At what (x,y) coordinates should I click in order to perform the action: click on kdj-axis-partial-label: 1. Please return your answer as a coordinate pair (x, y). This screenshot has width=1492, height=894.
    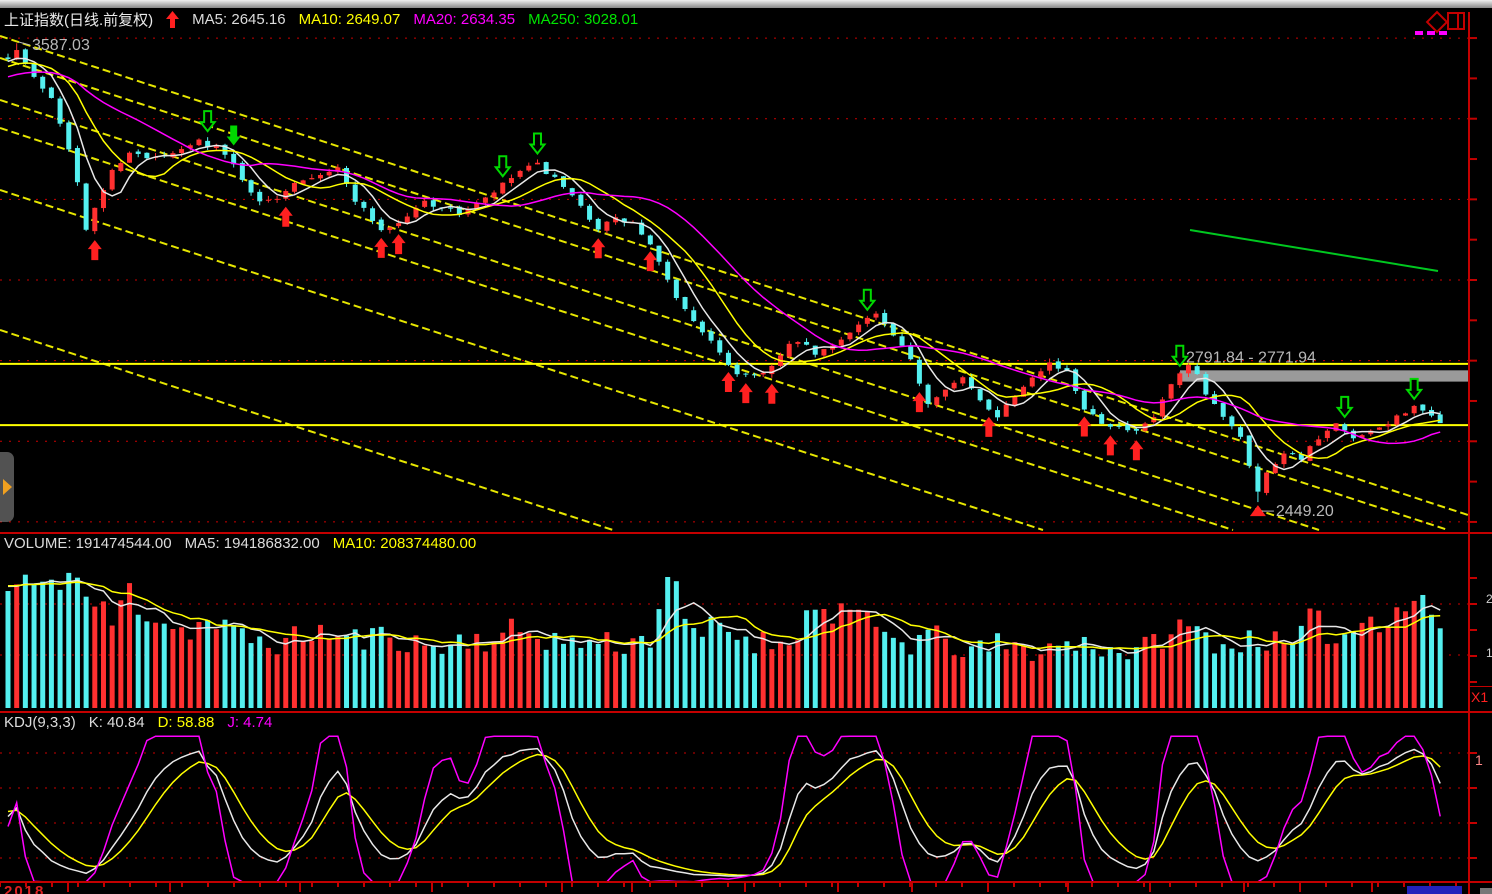
    Looking at the image, I should click on (1479, 760).